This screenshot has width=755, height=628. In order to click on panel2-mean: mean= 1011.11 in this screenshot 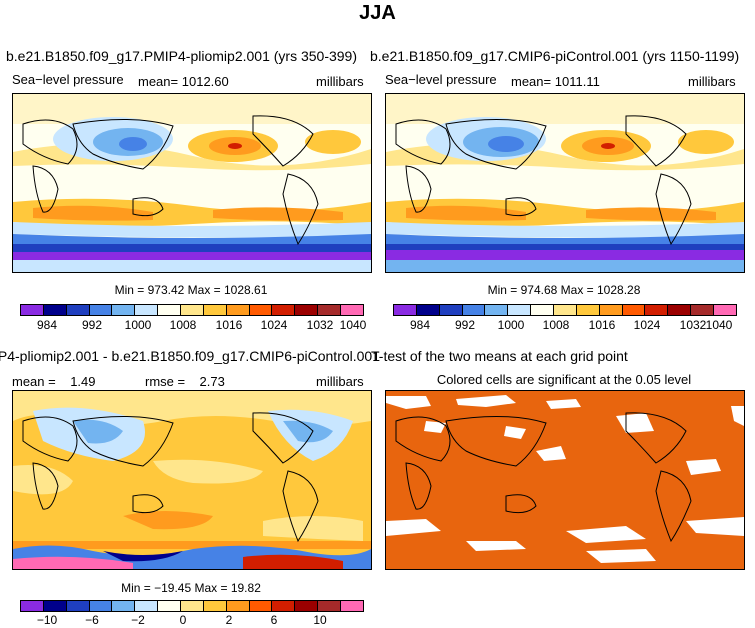, I will do `click(555, 81)`.